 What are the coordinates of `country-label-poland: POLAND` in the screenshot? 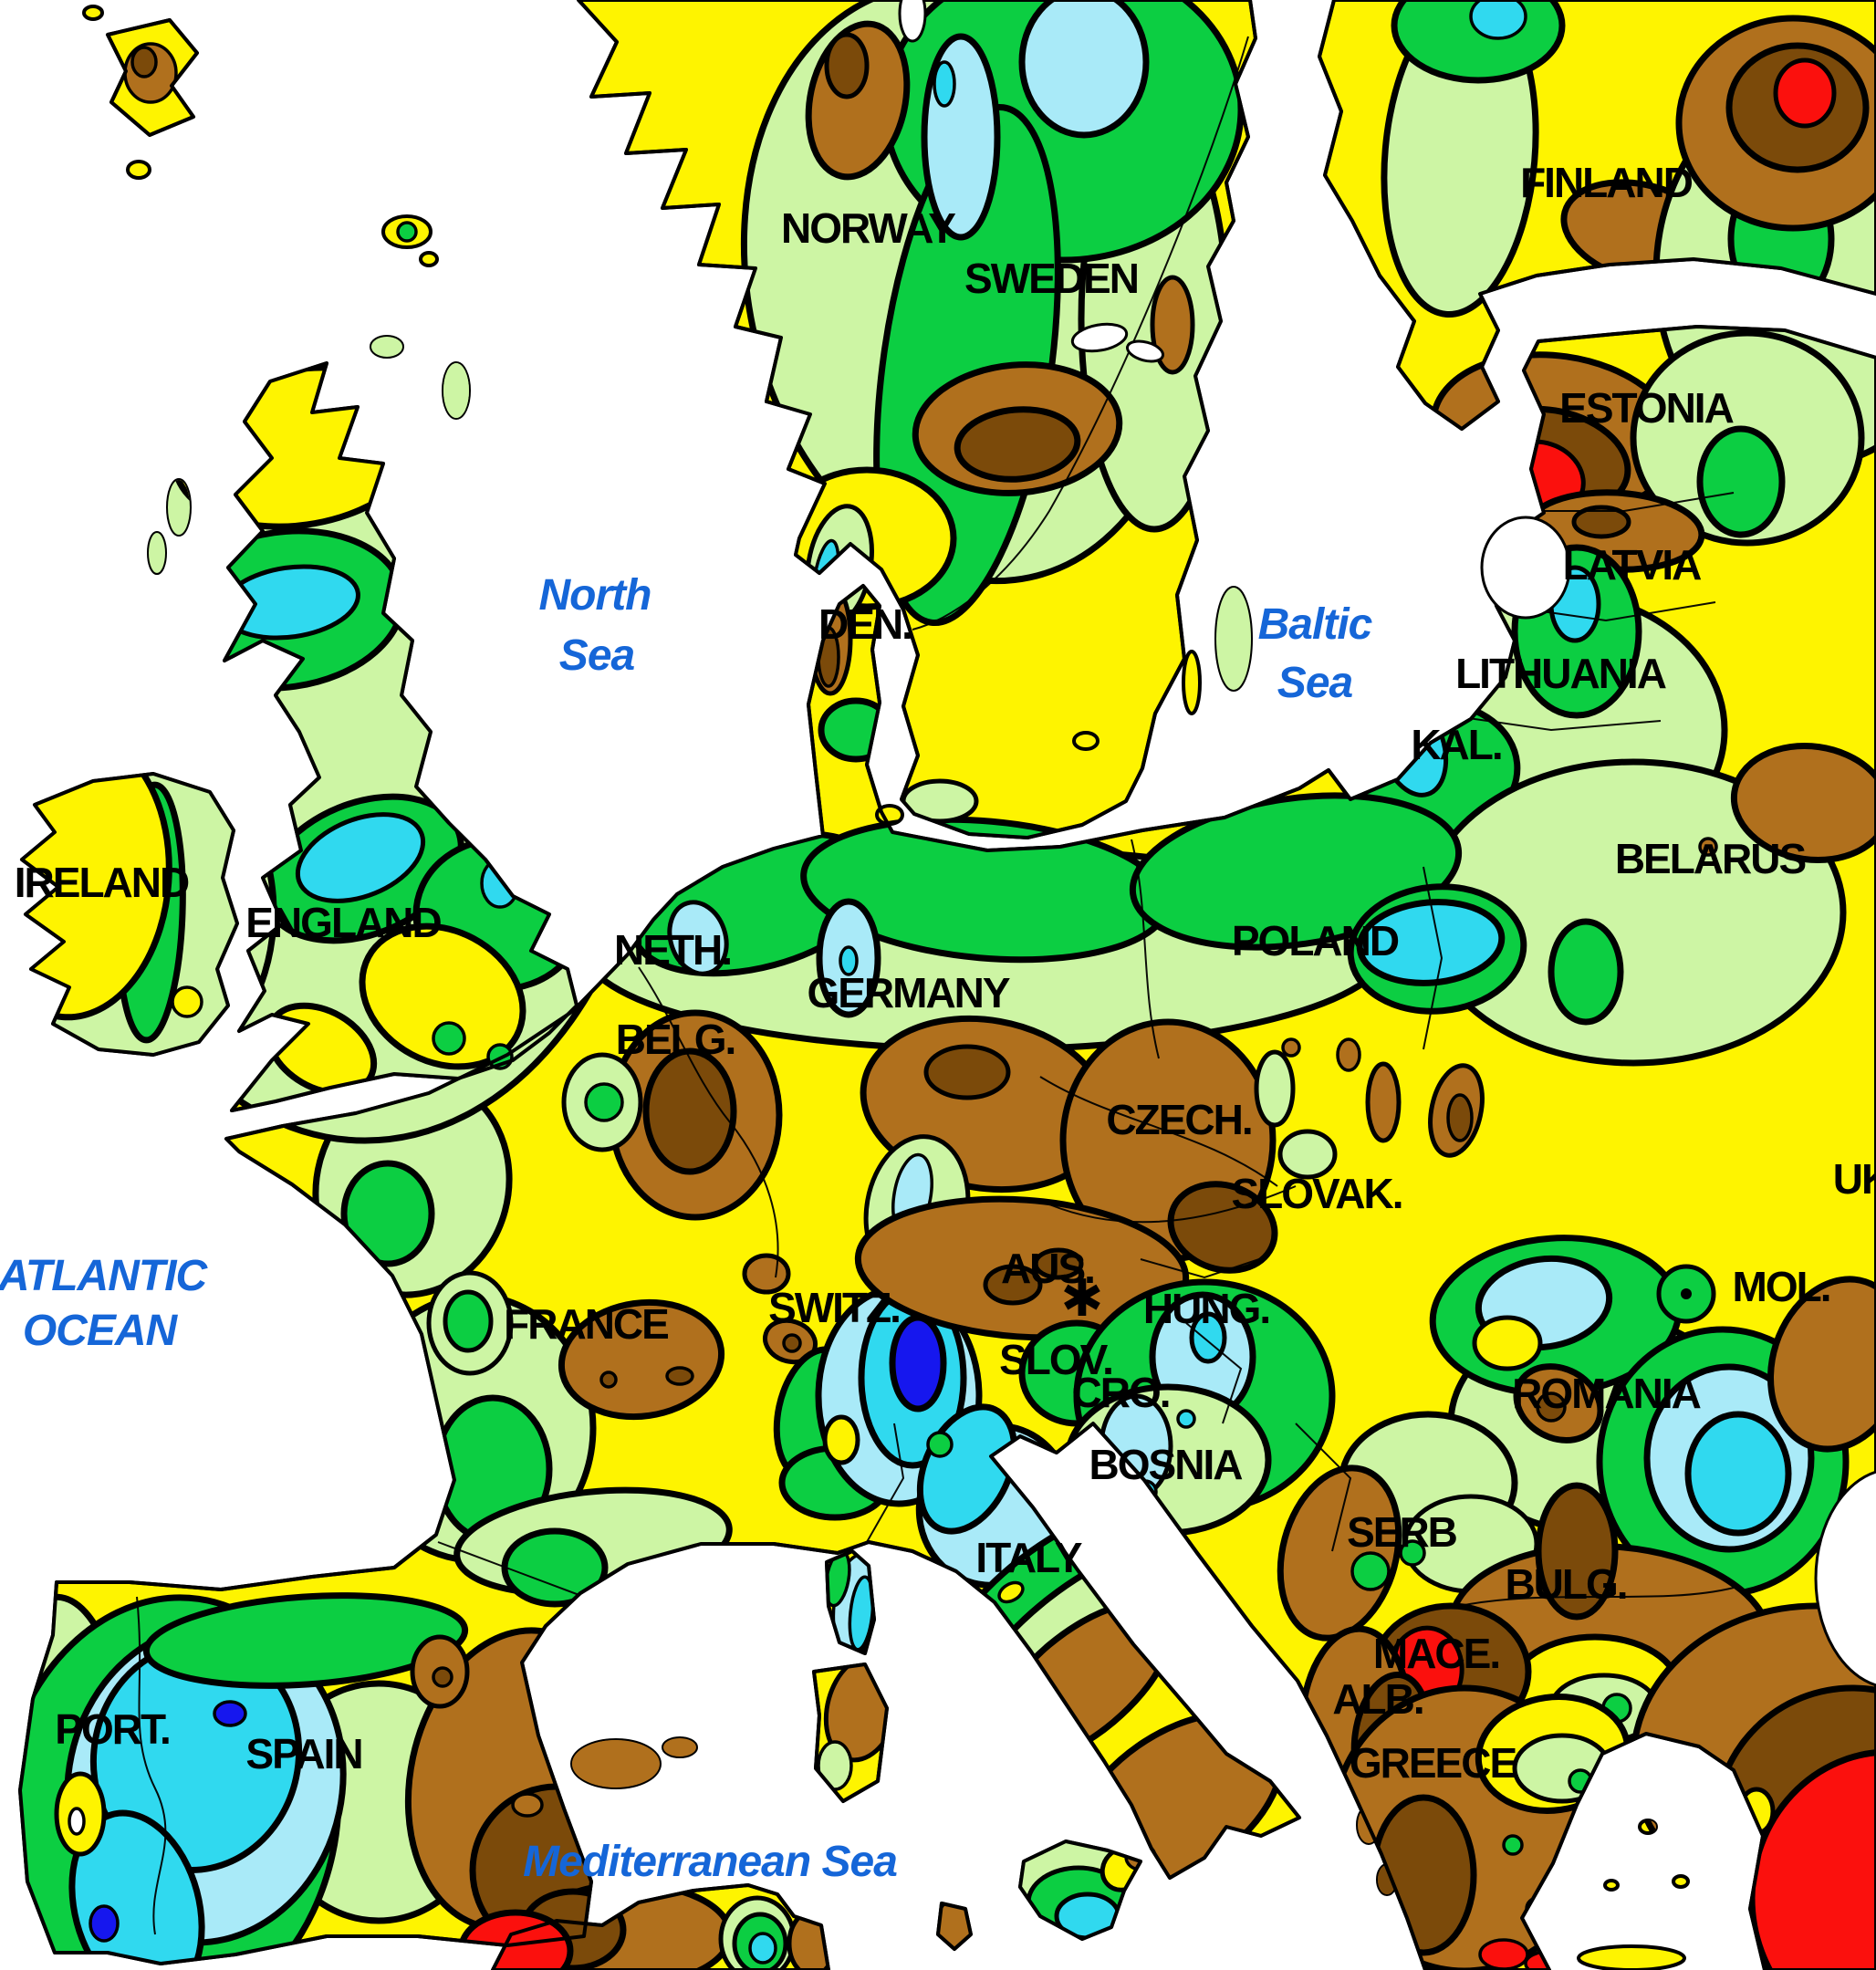 It's located at (1316, 940).